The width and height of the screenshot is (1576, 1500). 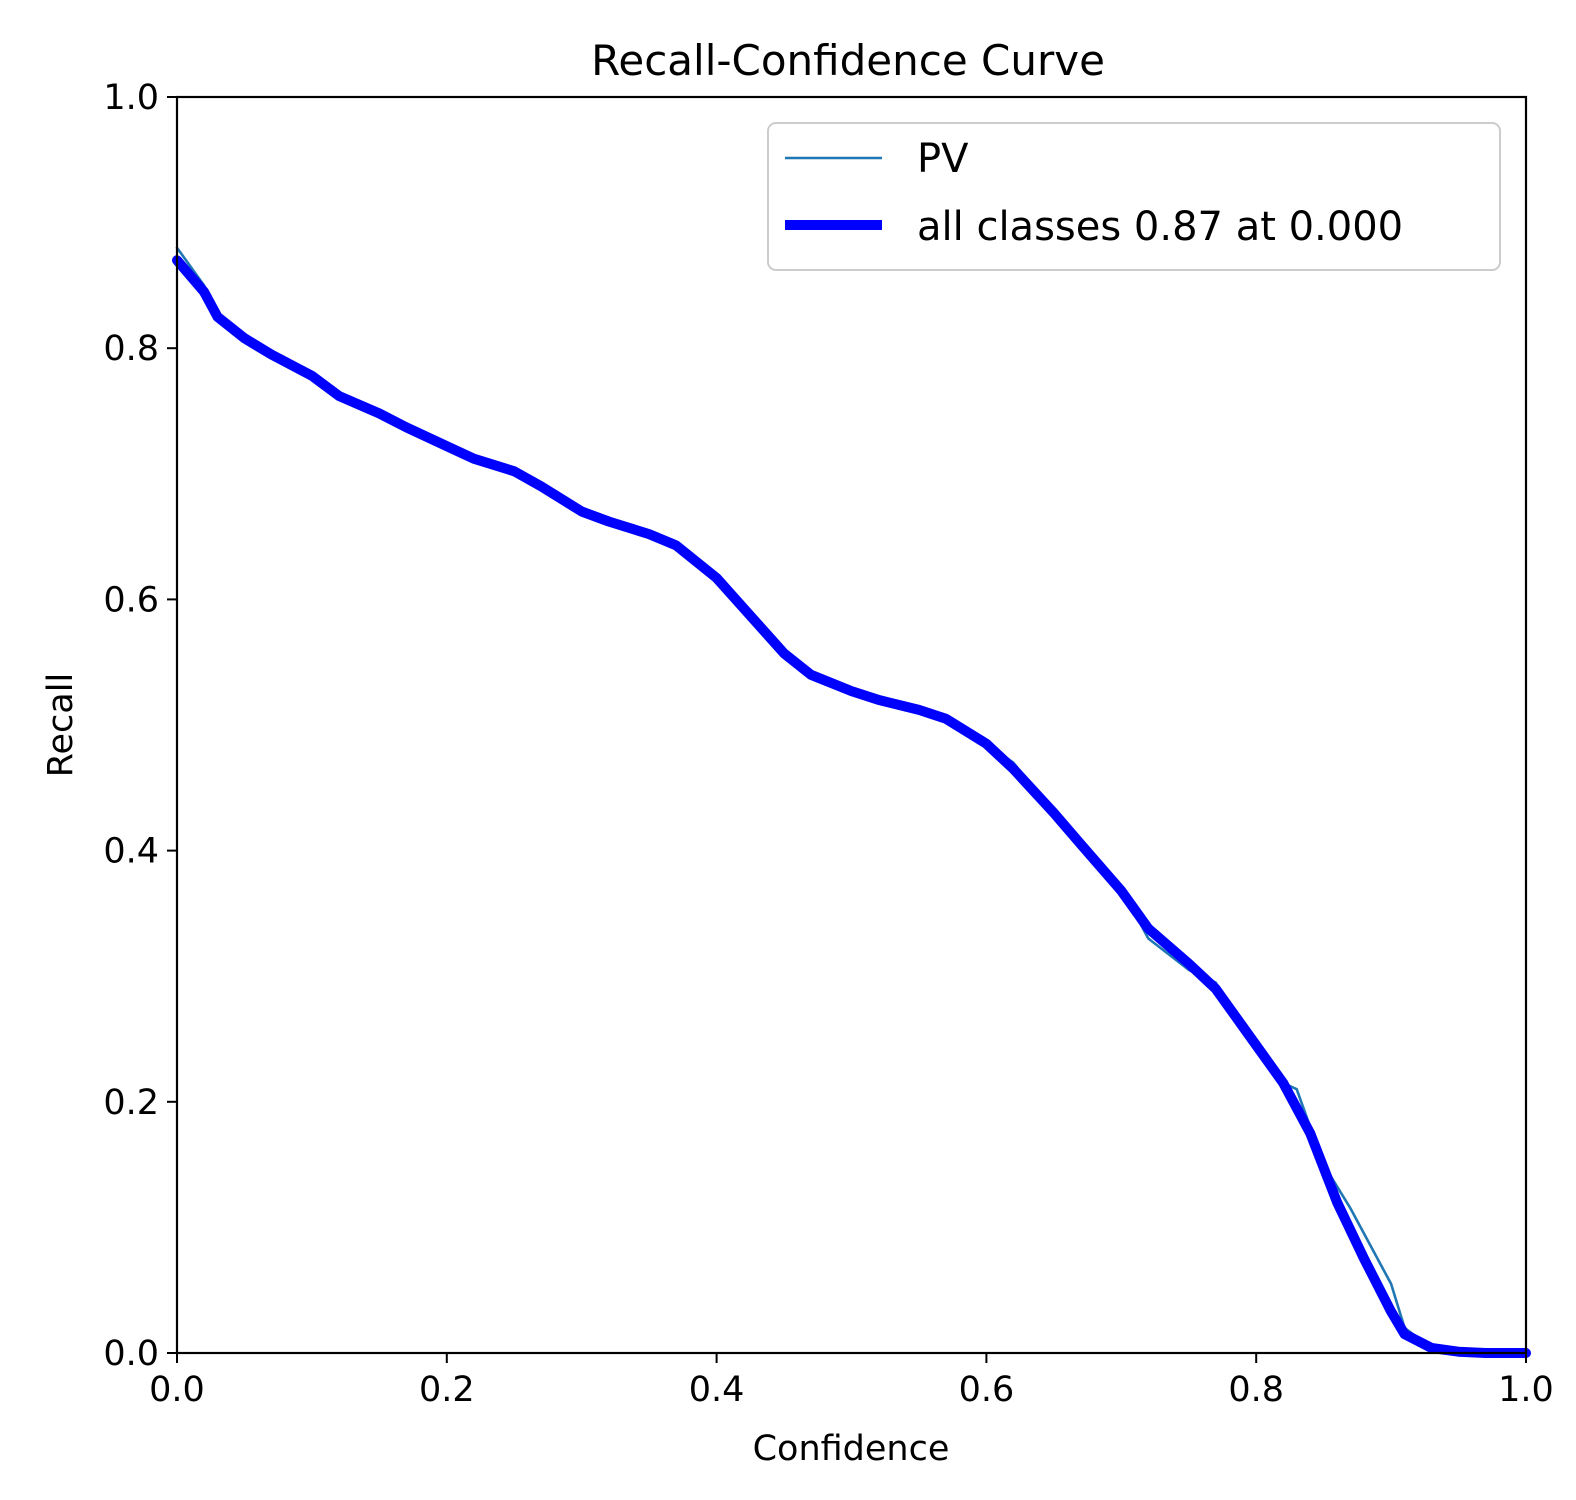 I want to click on legend-box, so click(x=1134, y=196).